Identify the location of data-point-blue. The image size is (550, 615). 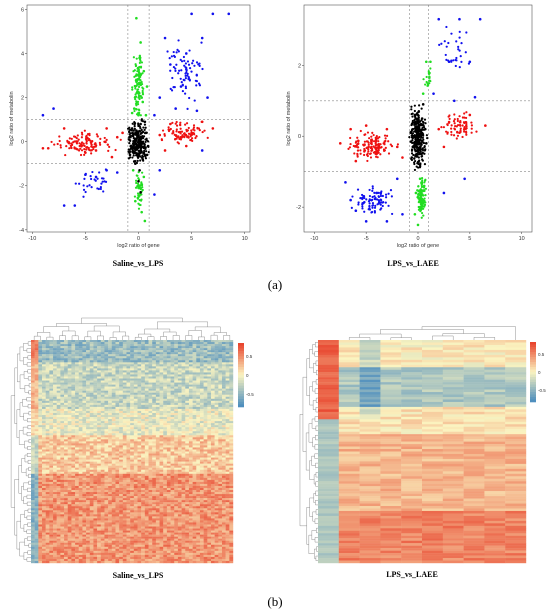
(433, 93).